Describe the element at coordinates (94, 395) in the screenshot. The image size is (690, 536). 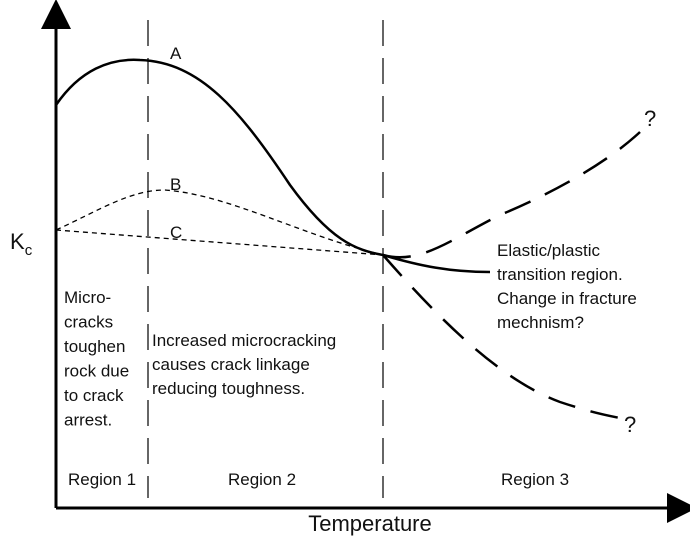
I see `region-note: to crack` at that location.